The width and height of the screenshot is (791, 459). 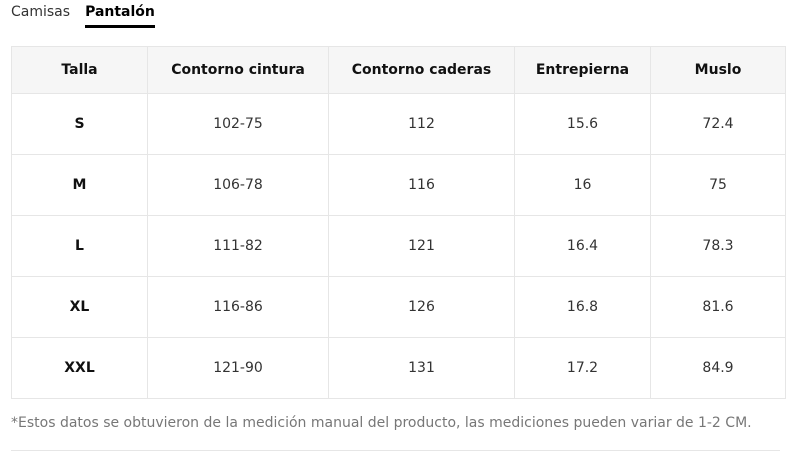 What do you see at coordinates (718, 70) in the screenshot?
I see `column-header: Muslo` at bounding box center [718, 70].